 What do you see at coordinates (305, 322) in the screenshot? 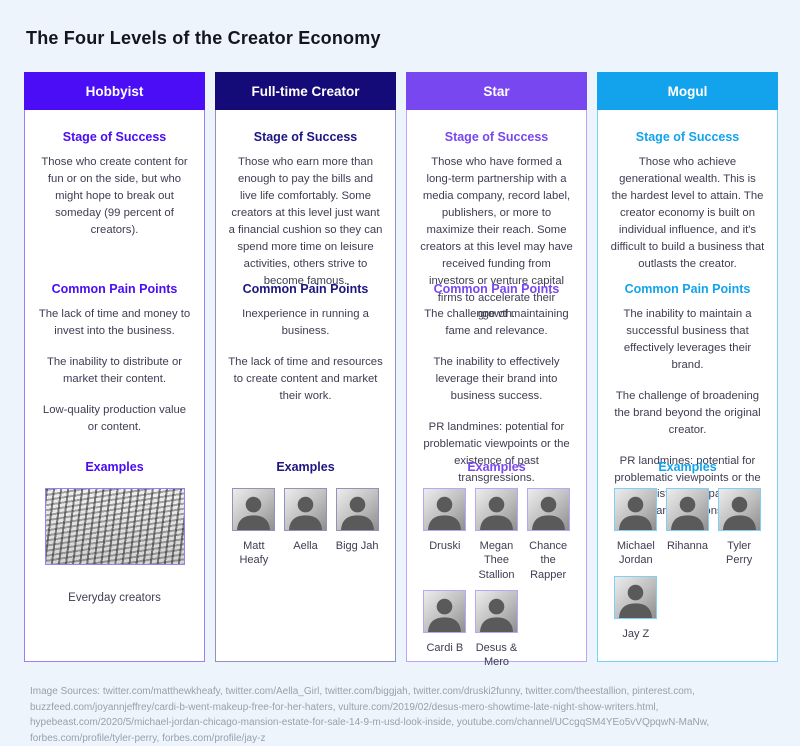
I see `pain-point: Inexperience in running a business.` at bounding box center [305, 322].